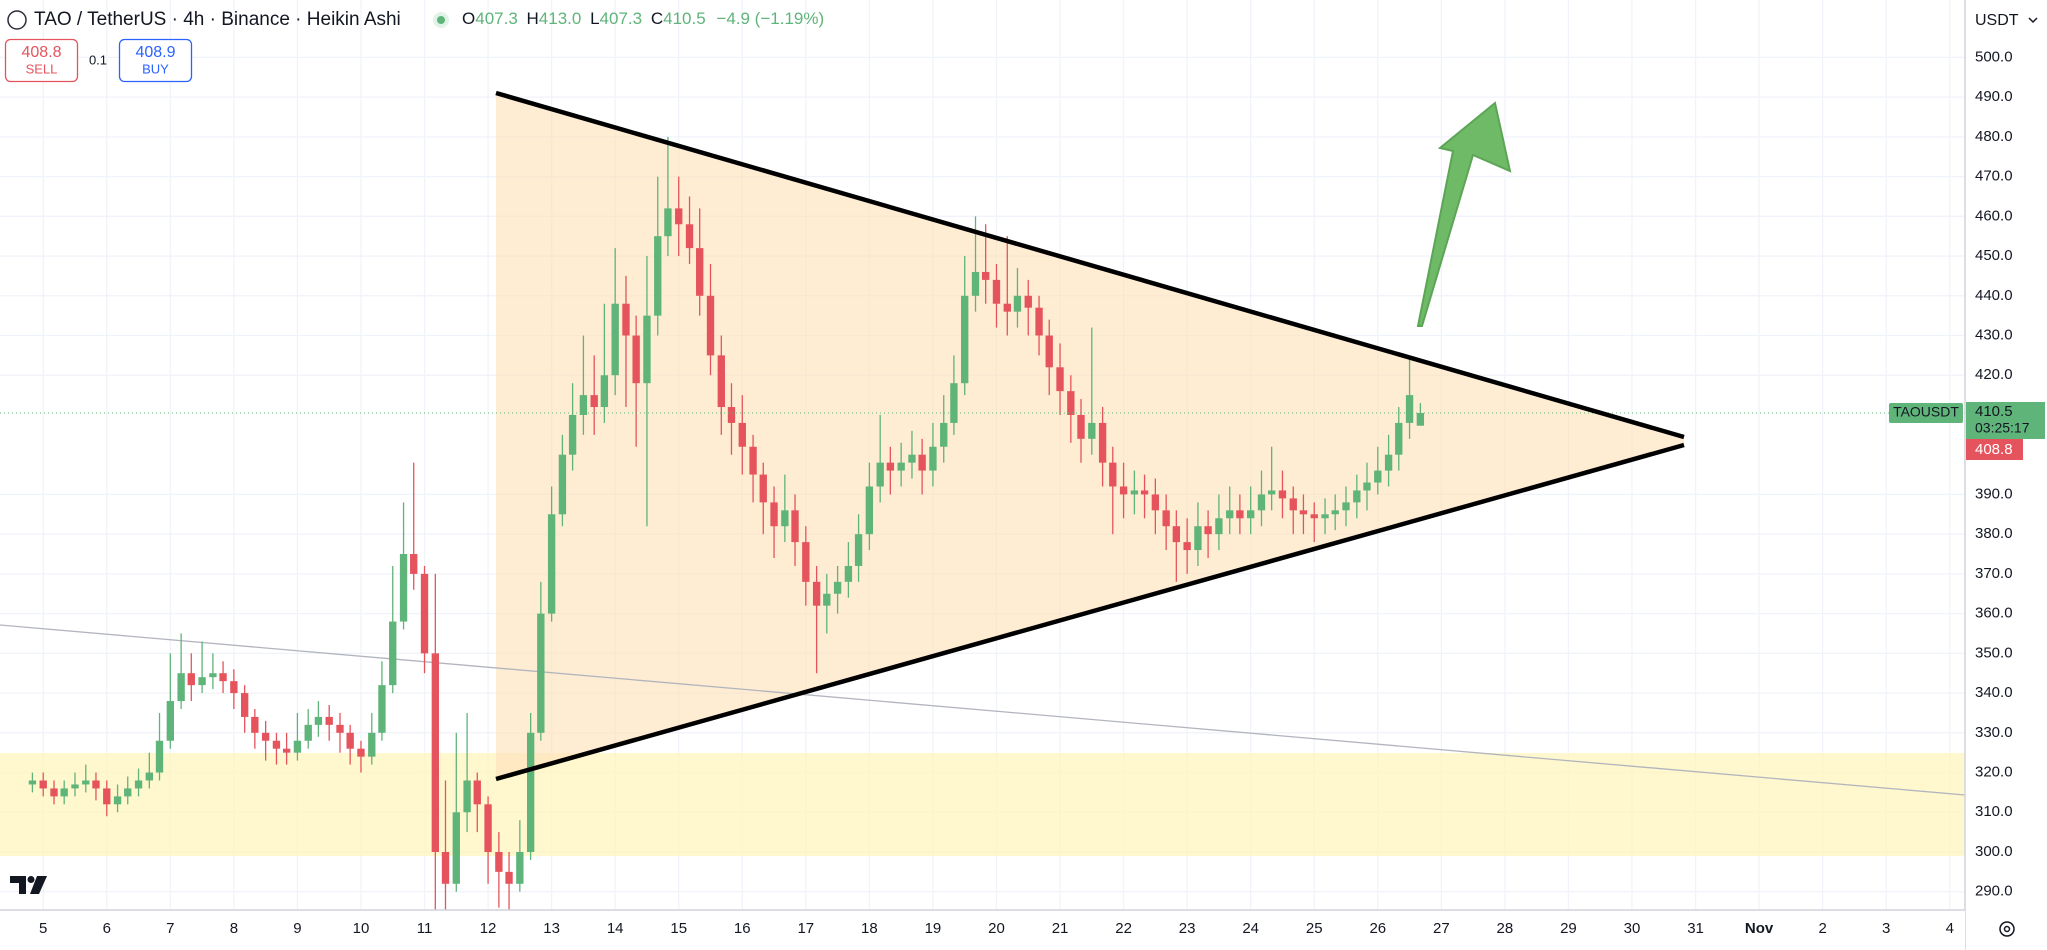  Describe the element at coordinates (2002, 428) in the screenshot. I see `countdown: 03:25:17` at that location.